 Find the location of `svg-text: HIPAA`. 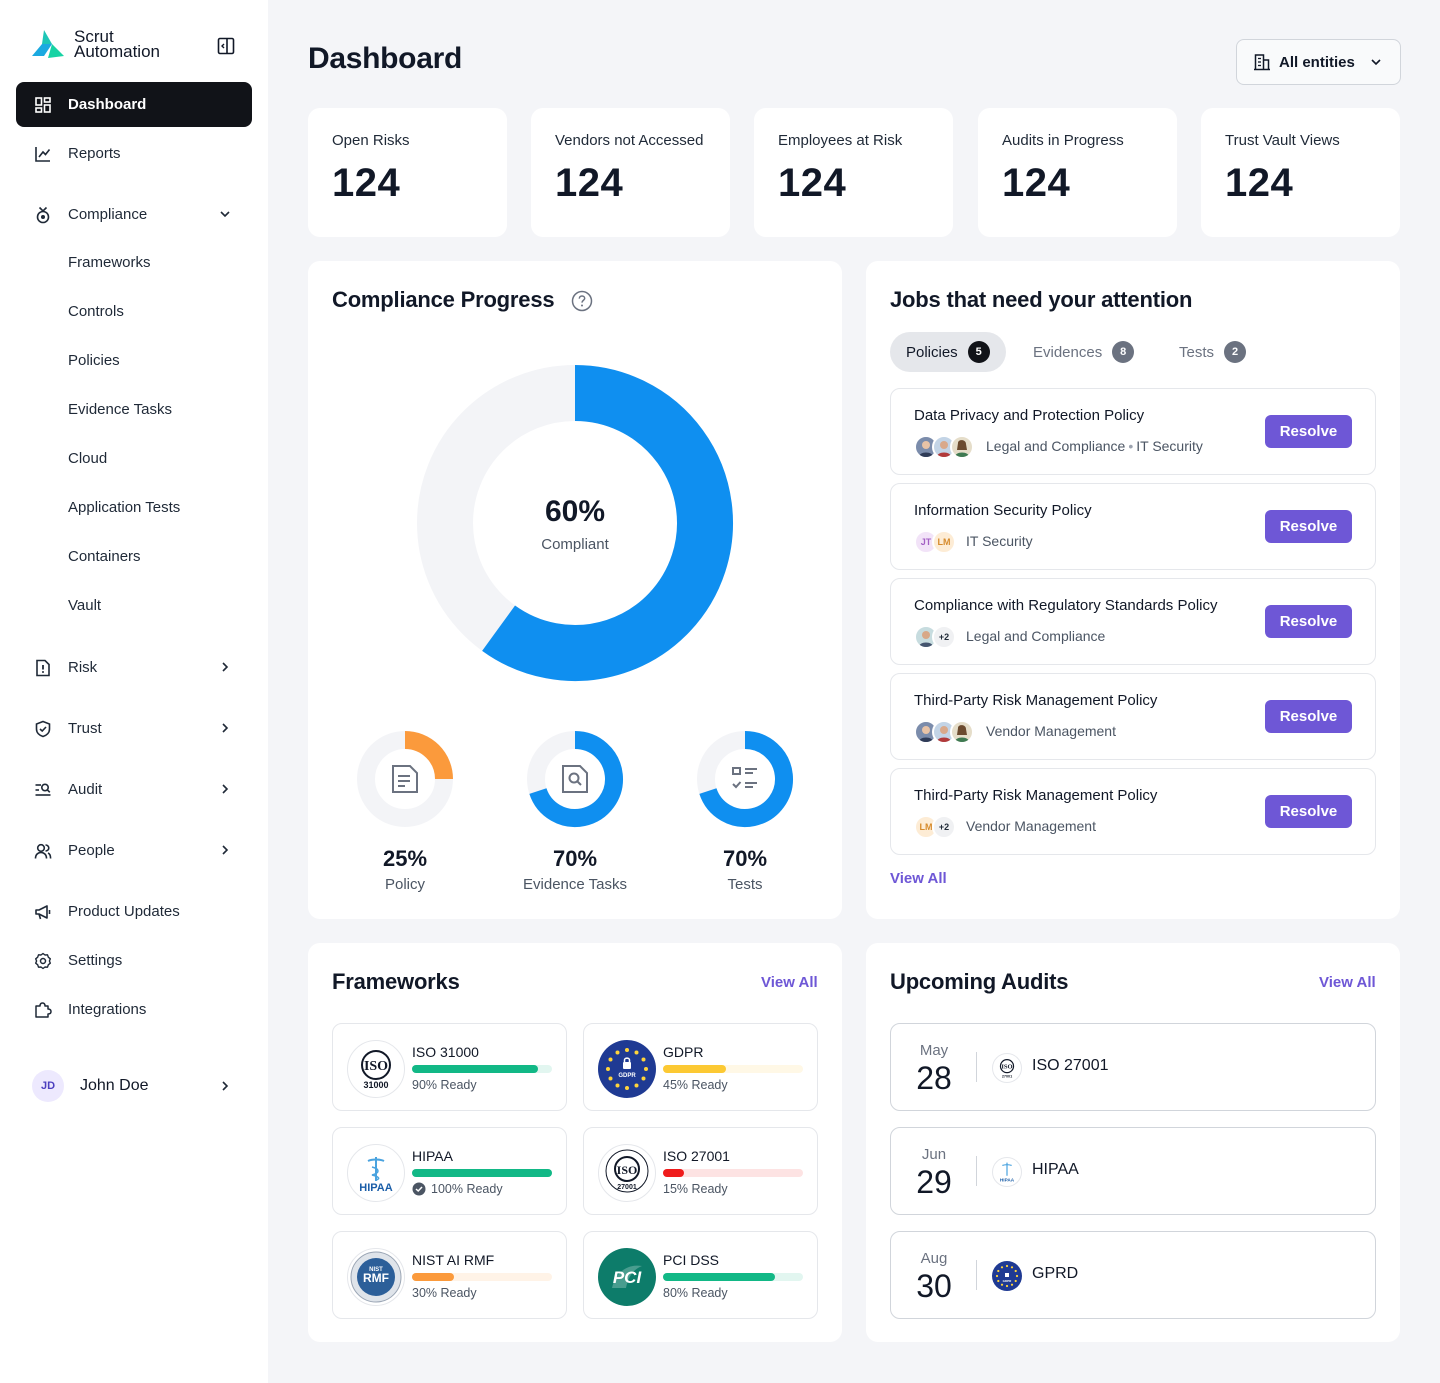

svg-text: HIPAA is located at coordinates (375, 1188).